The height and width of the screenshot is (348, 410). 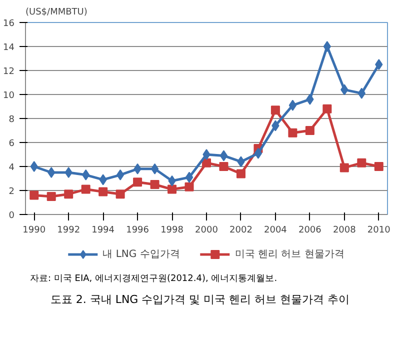 What do you see at coordinates (11, 168) in the screenshot?
I see `y-tick-label: 4` at bounding box center [11, 168].